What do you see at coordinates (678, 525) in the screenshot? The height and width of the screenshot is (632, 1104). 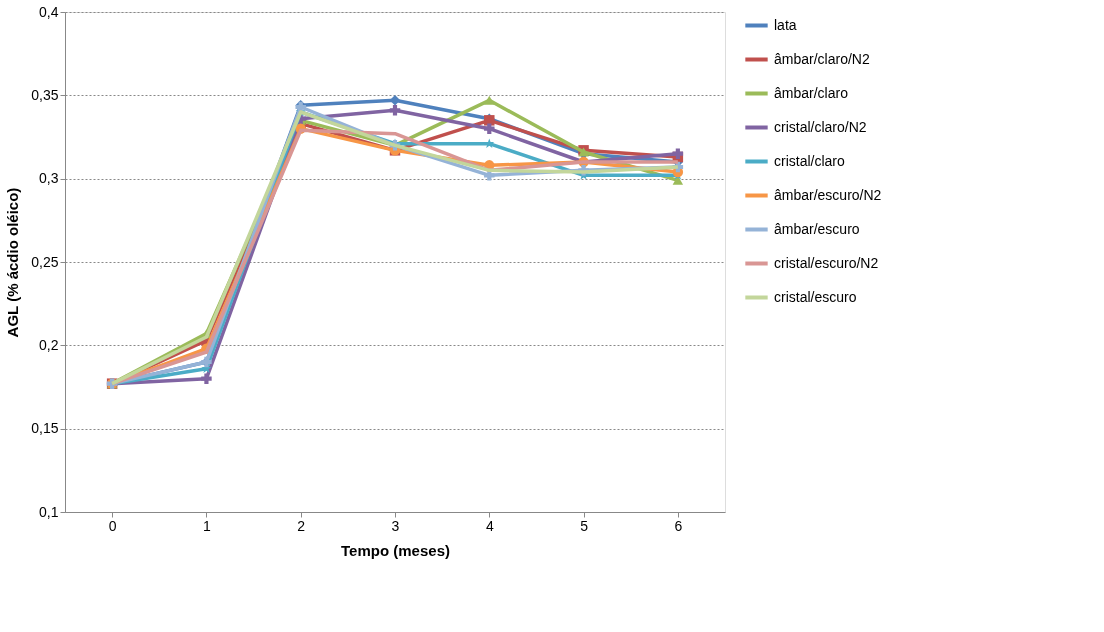 I see `x-tick-label: 6` at bounding box center [678, 525].